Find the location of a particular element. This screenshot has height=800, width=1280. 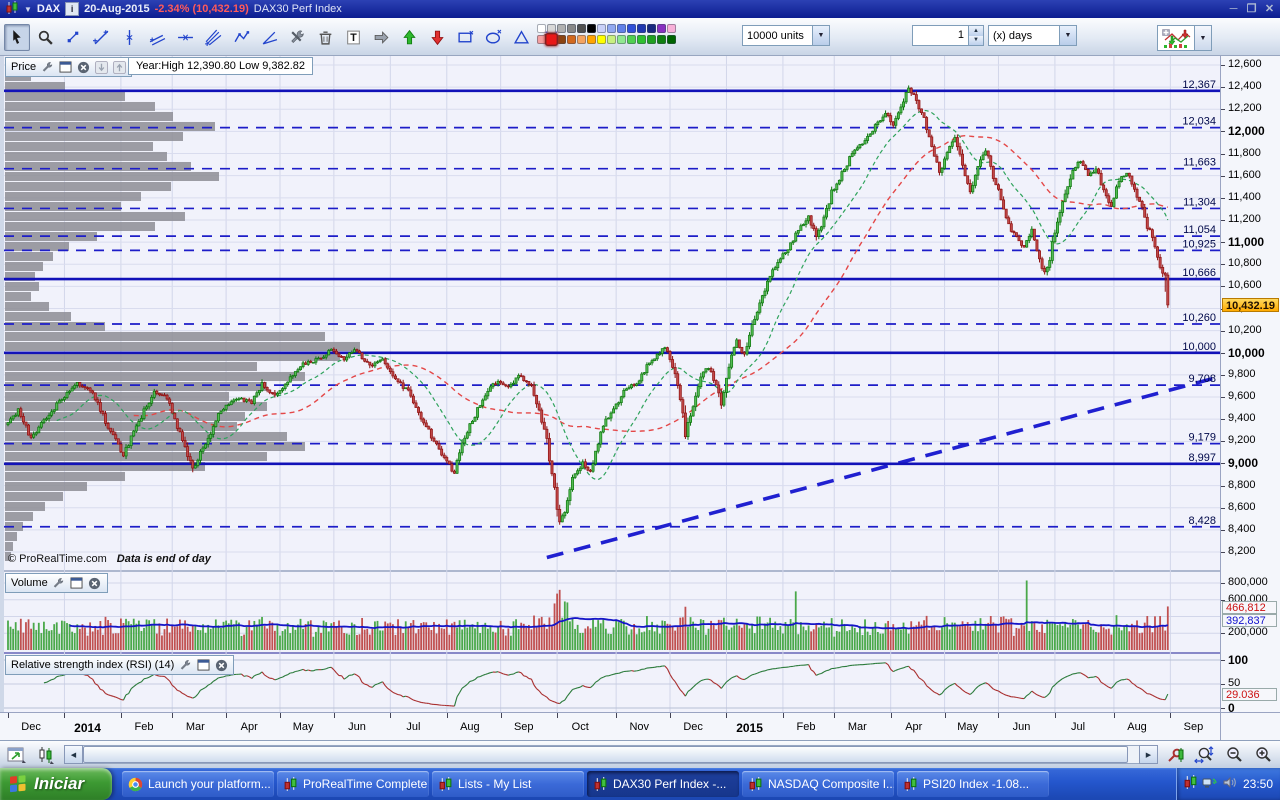

close-button: ✕ is located at coordinates (1269, 9).